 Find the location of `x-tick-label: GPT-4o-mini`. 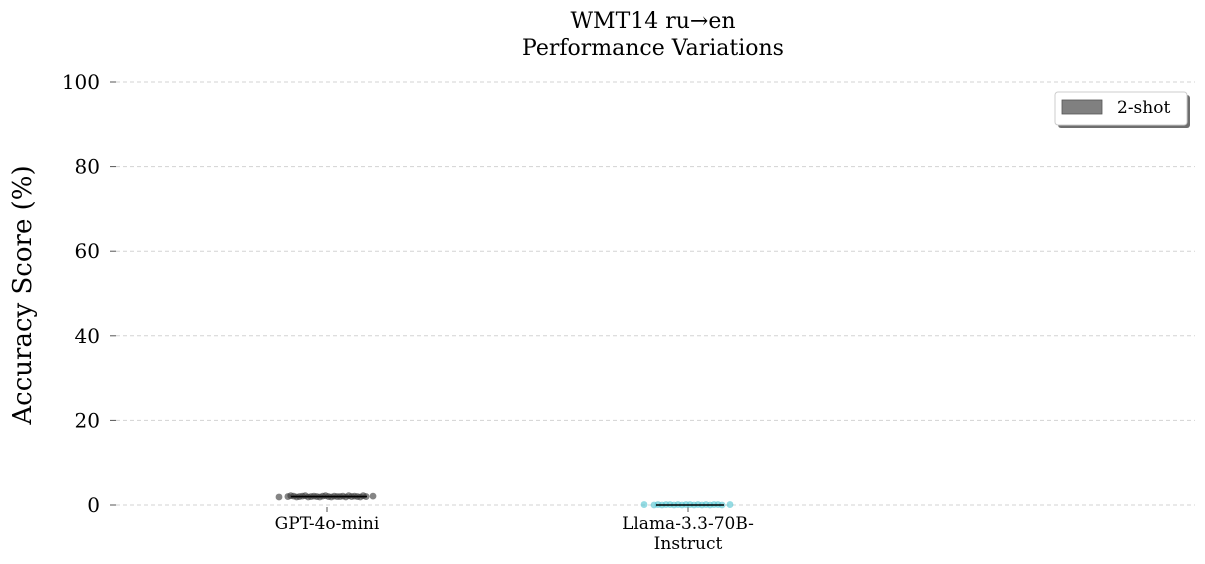

x-tick-label: GPT-4o-mini is located at coordinates (327, 524).